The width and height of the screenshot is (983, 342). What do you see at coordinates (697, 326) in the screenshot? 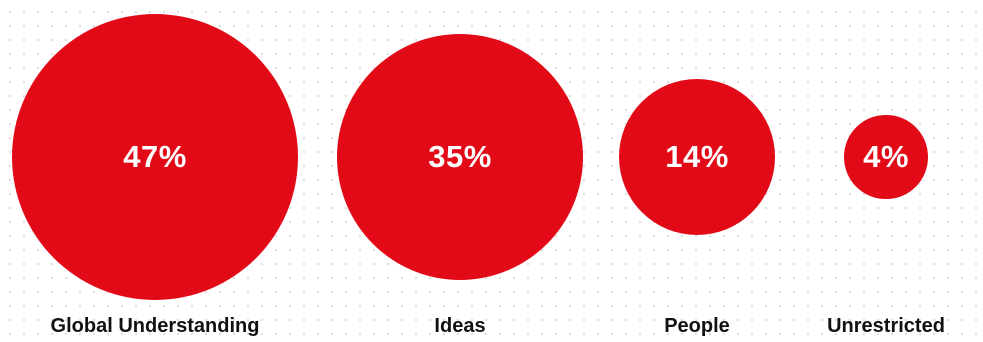
I see `category-label-people: People` at bounding box center [697, 326].